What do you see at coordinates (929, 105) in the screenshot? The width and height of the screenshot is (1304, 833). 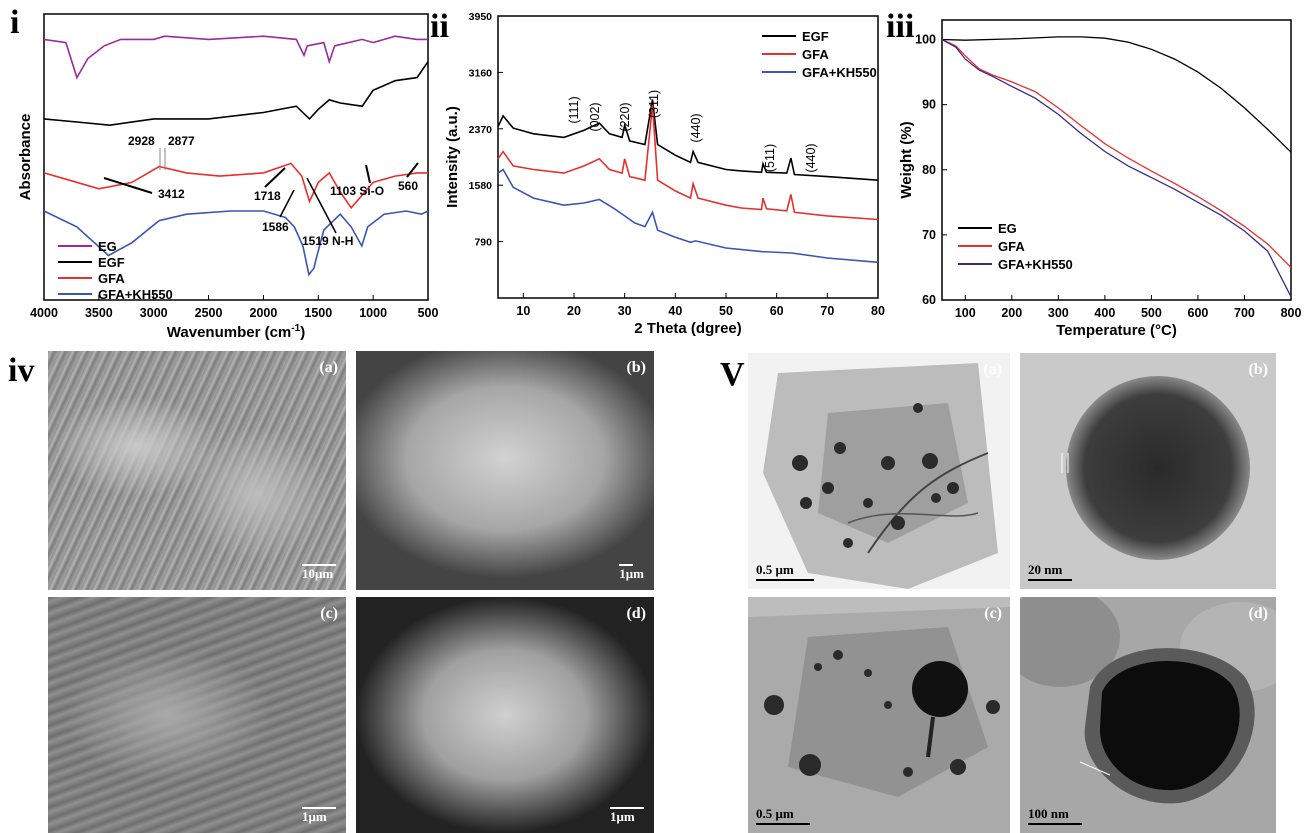 I see `y-tick-label-iii-3: 90` at bounding box center [929, 105].